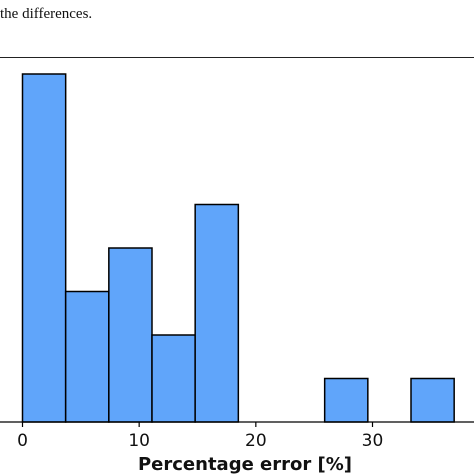 The width and height of the screenshot is (474, 474). I want to click on x-tick-label: 30, so click(373, 441).